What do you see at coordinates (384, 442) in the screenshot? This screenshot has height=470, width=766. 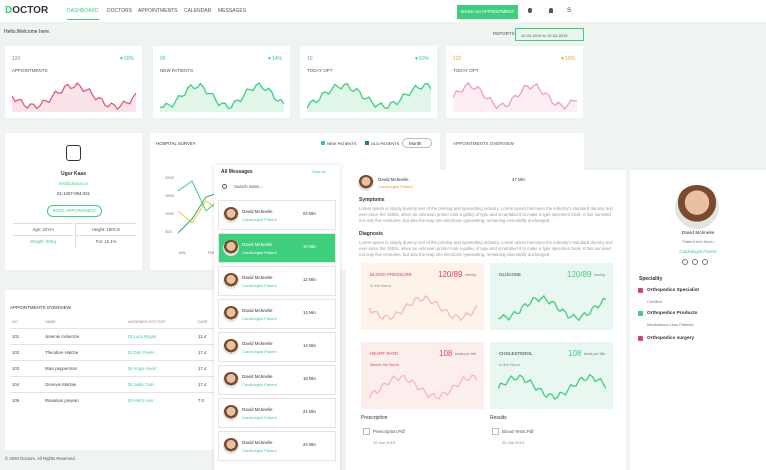 I see `file-date: 20 Jan 2019` at bounding box center [384, 442].